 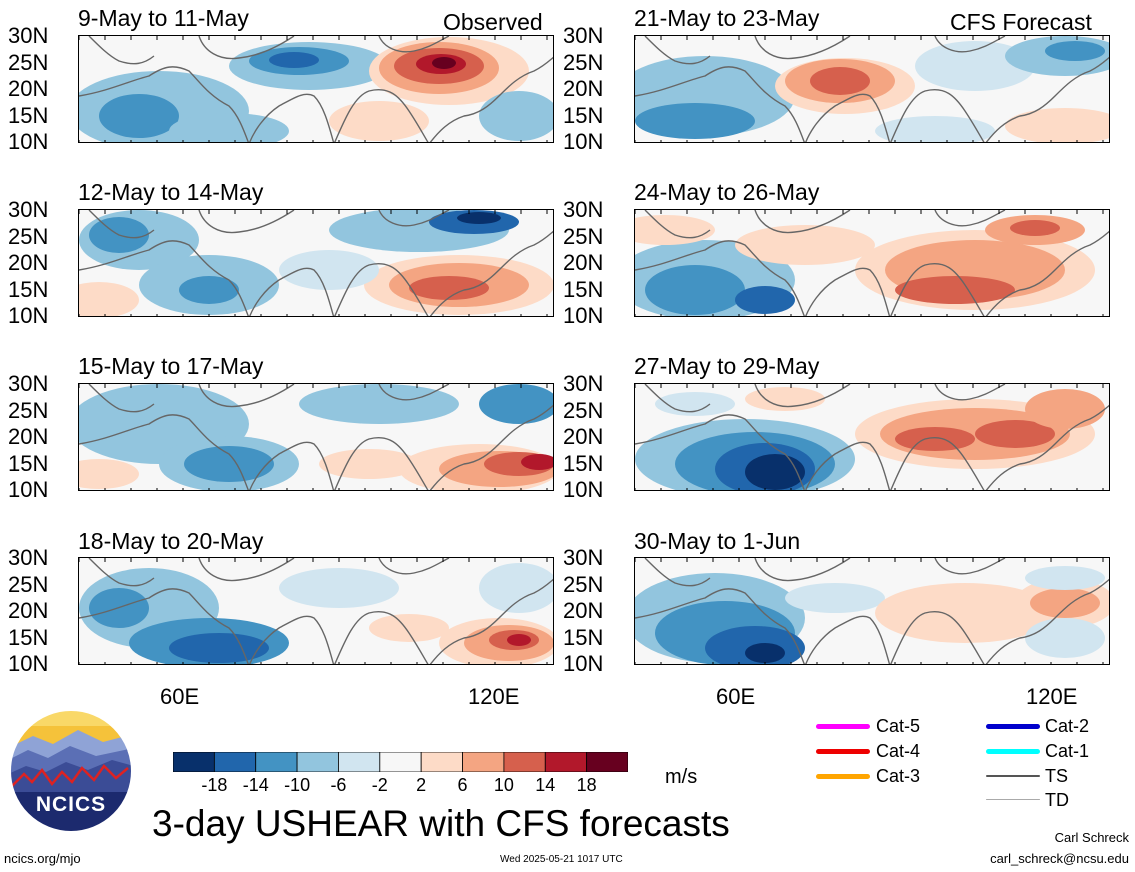 I want to click on panel-title-2: 21-May to 23-May, so click(x=727, y=18).